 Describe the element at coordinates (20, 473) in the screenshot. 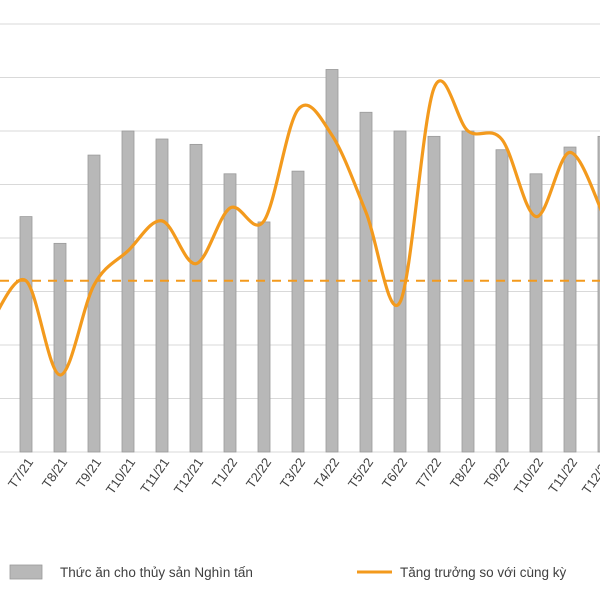

I see `x-tick-label: T7/21` at that location.